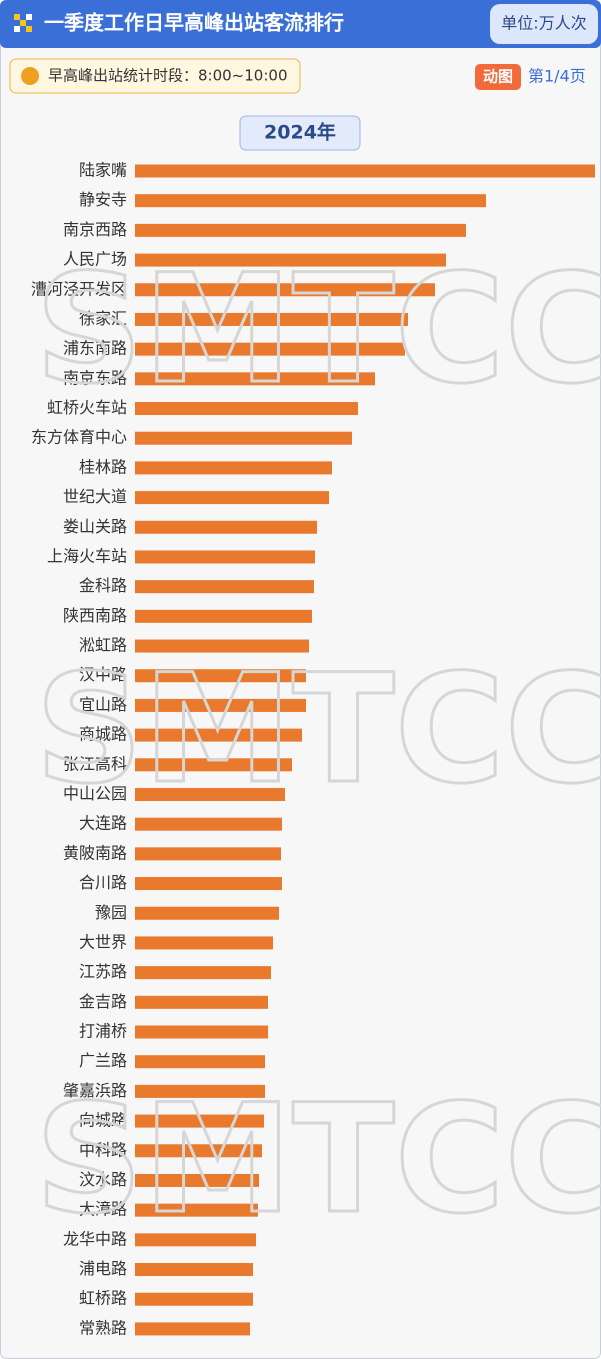 The image size is (601, 1359). Describe the element at coordinates (103, 199) in the screenshot. I see `category-label: 静安寺` at that location.